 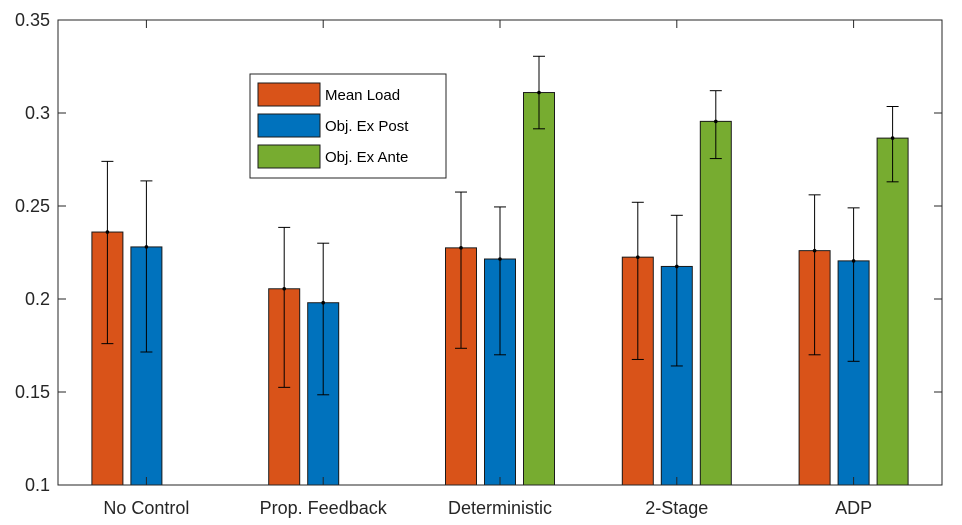 I want to click on x-tick-label: ADP, so click(x=853, y=508).